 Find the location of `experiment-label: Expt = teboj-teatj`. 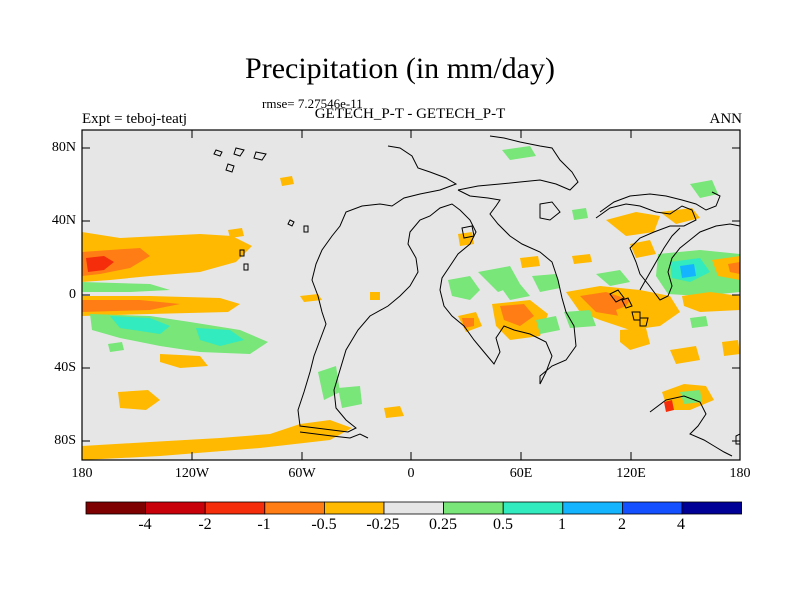

experiment-label: Expt = teboj-teatj is located at coordinates (135, 119).